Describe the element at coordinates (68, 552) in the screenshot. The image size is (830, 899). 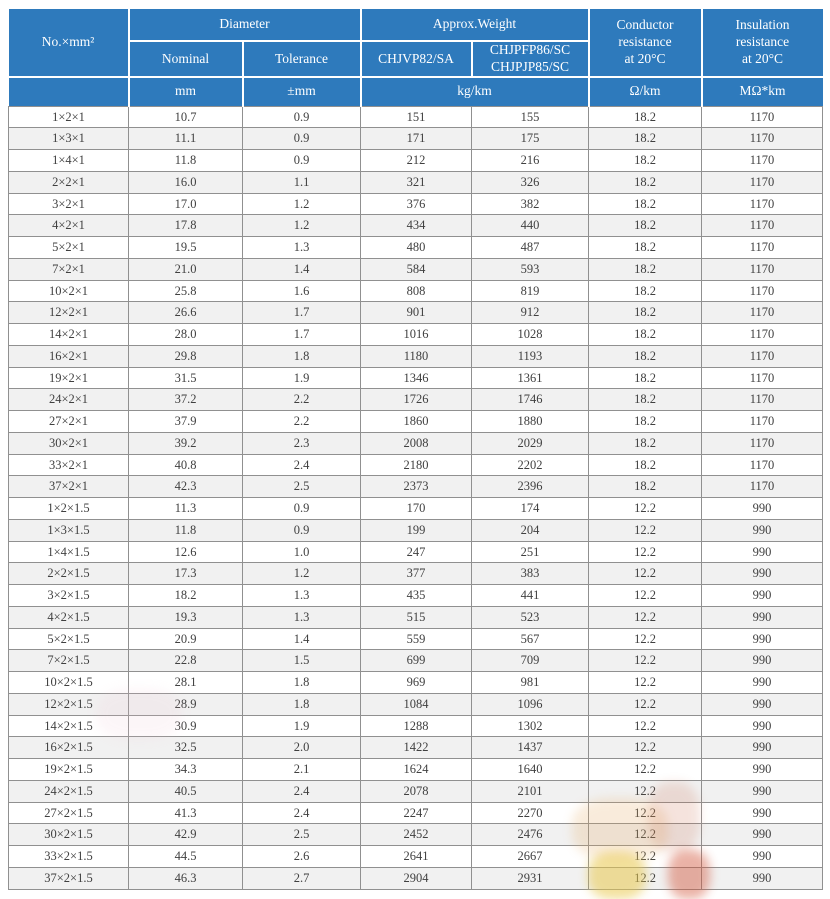
I see `cell-spec: 1×4×1.5` at that location.